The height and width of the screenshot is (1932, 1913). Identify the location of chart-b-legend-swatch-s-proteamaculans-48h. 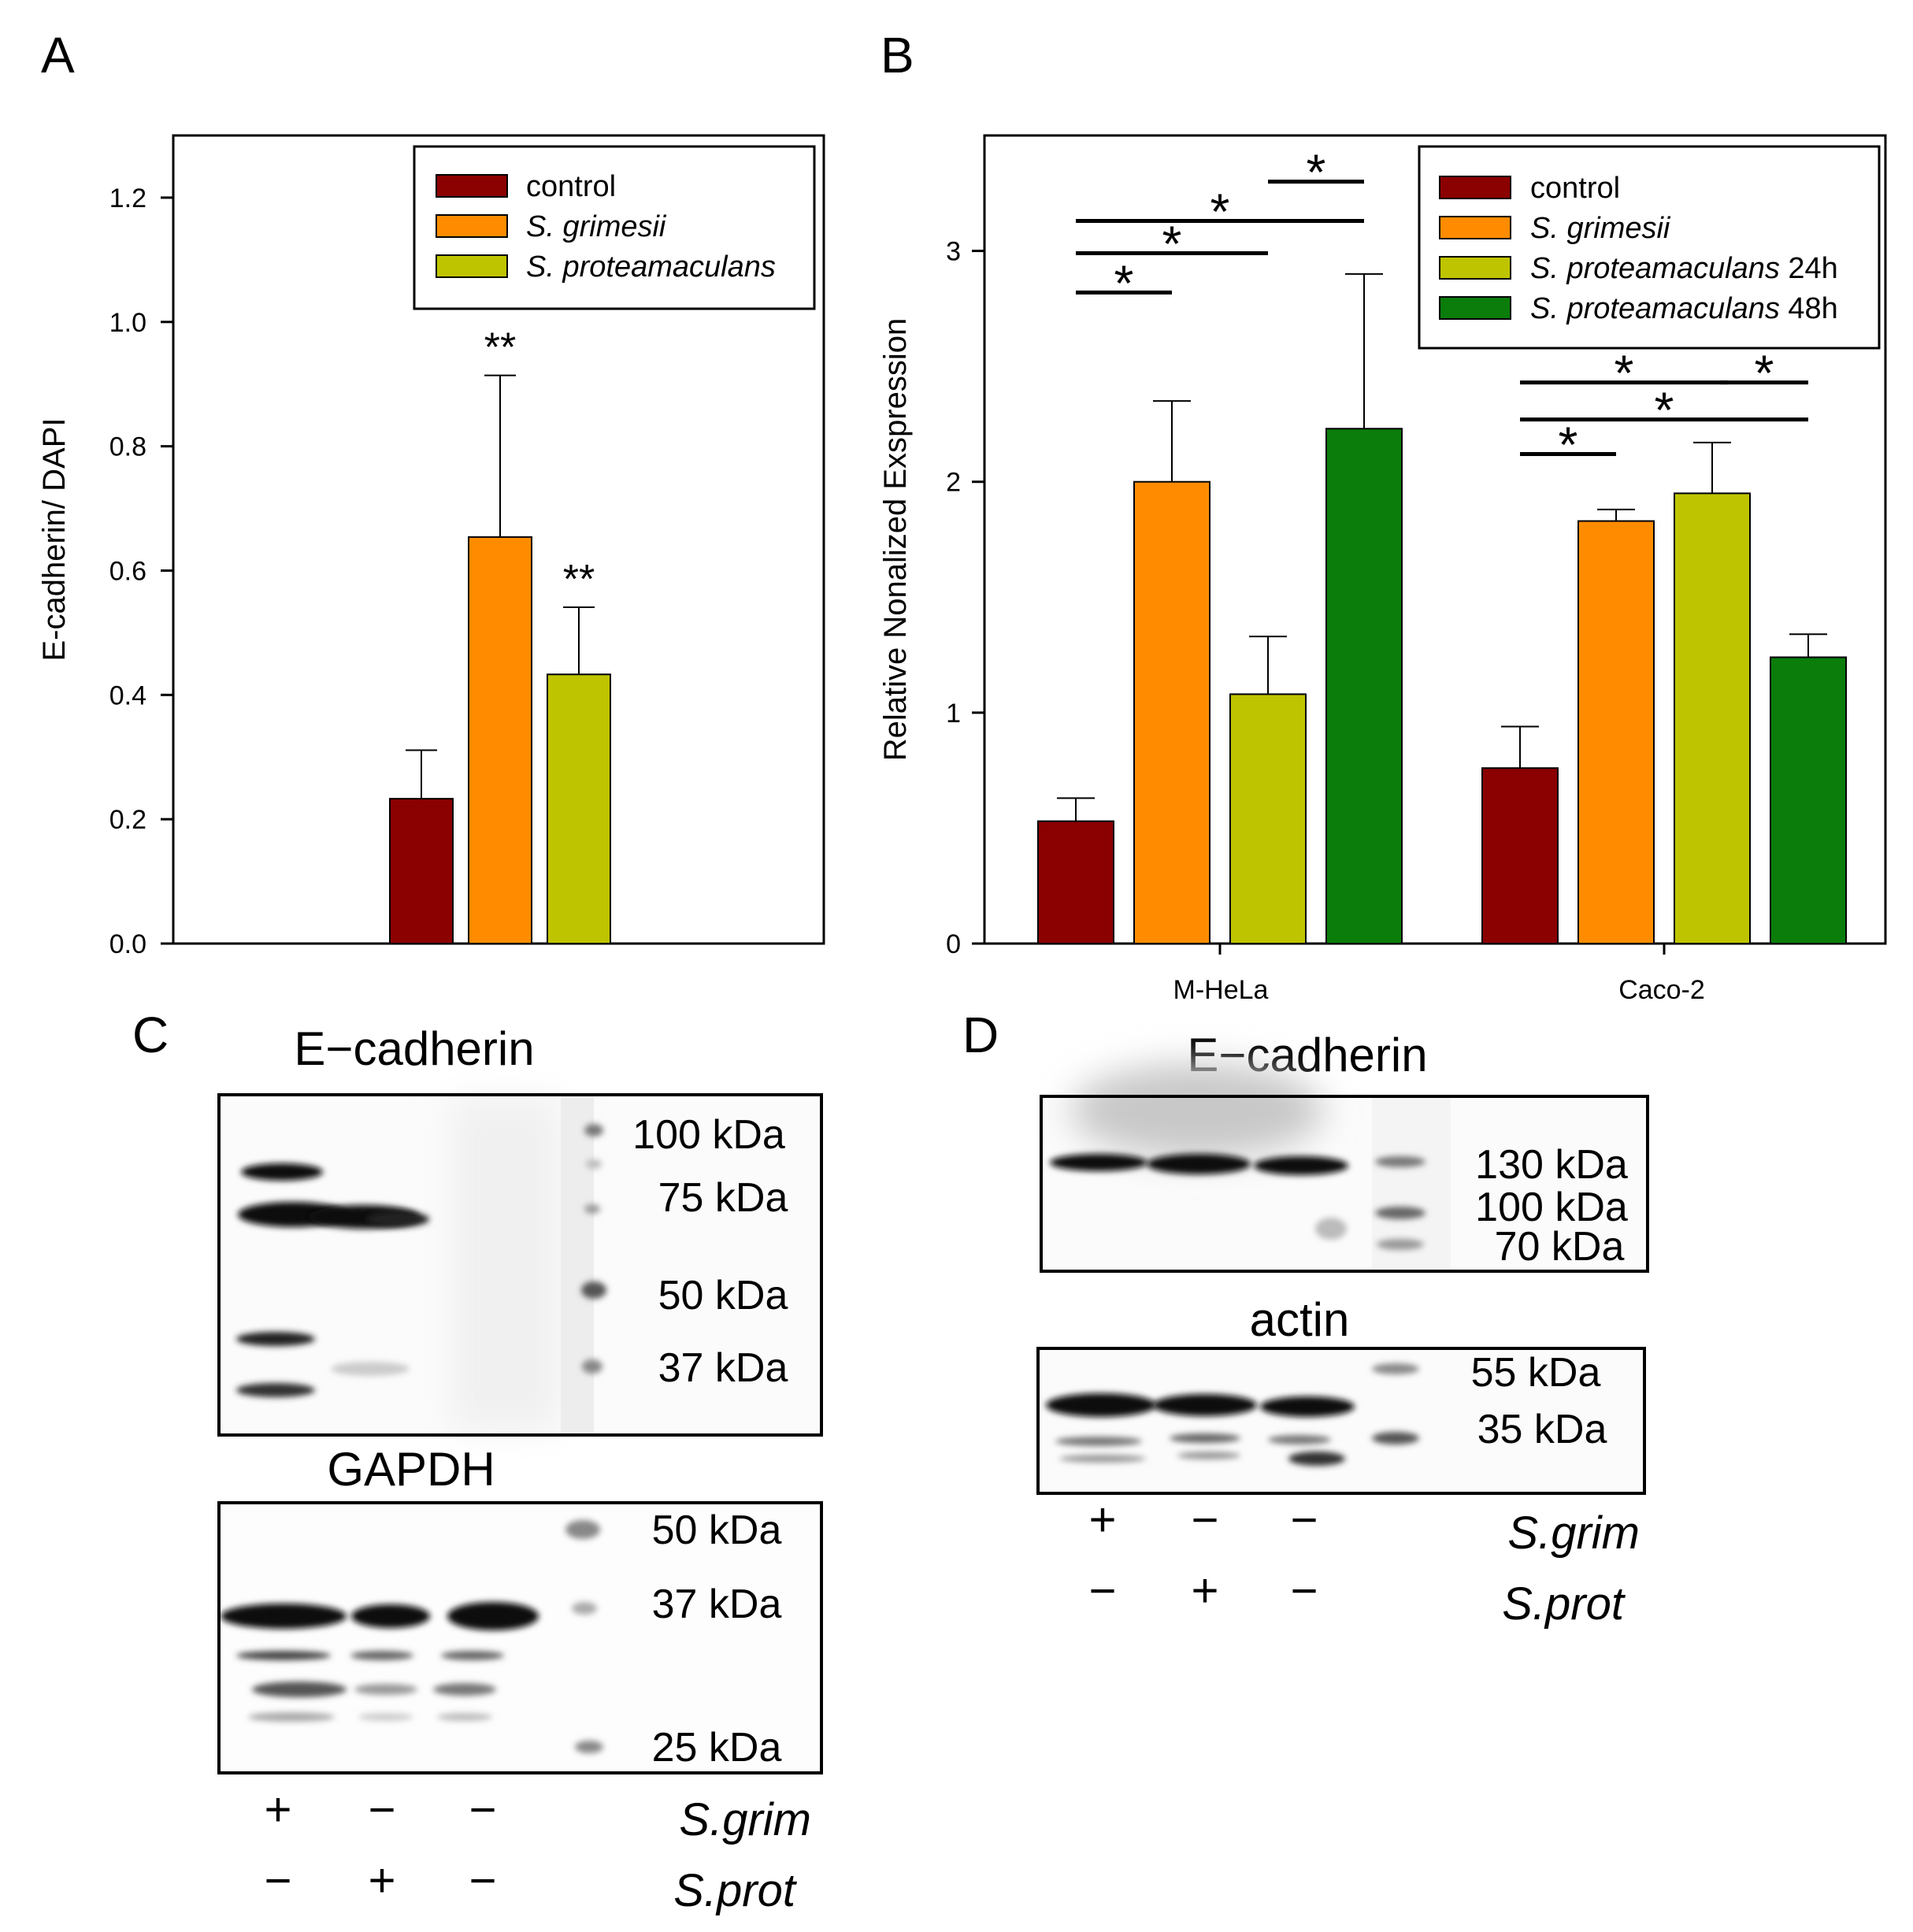
(1475, 308).